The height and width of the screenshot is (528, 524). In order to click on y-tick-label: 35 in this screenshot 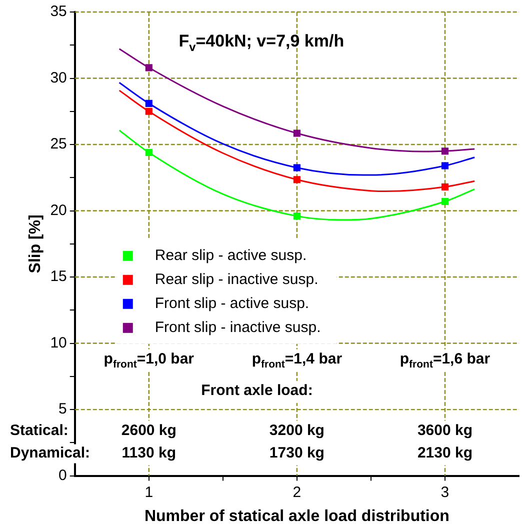, I will do `click(58, 11)`.